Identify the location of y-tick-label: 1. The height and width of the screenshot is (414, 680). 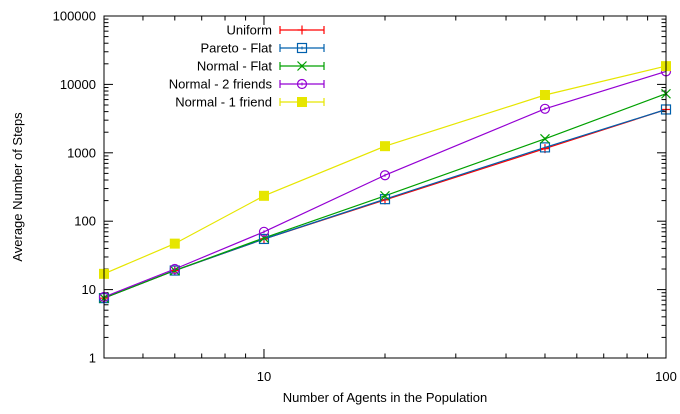
(92, 358).